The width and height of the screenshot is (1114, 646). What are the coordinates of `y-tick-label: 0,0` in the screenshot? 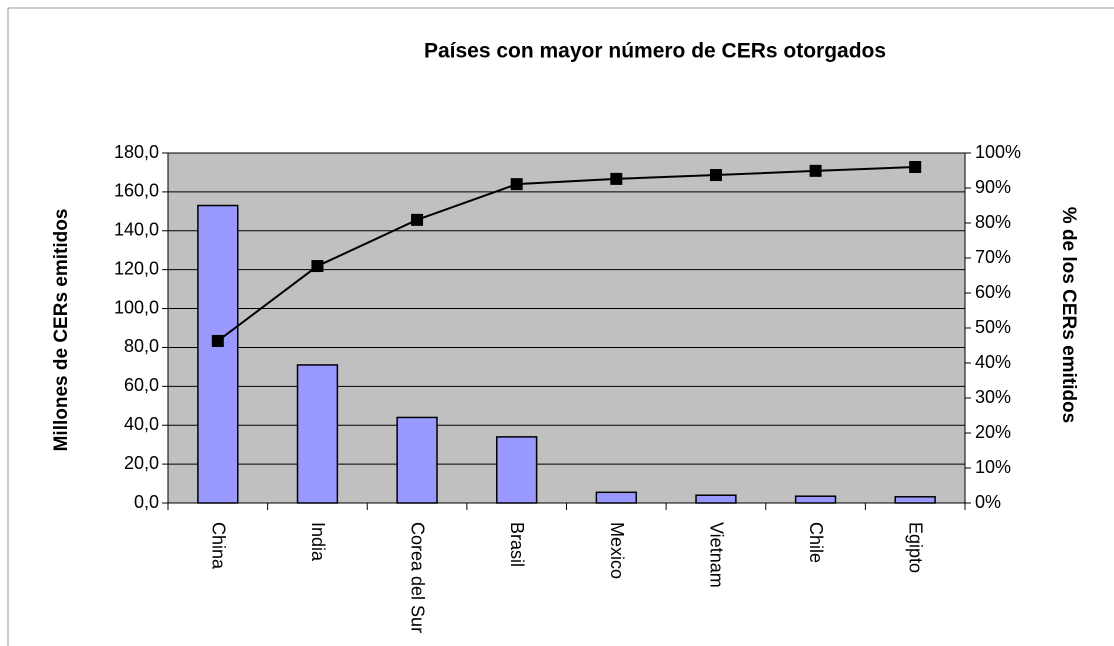 It's located at (146, 502).